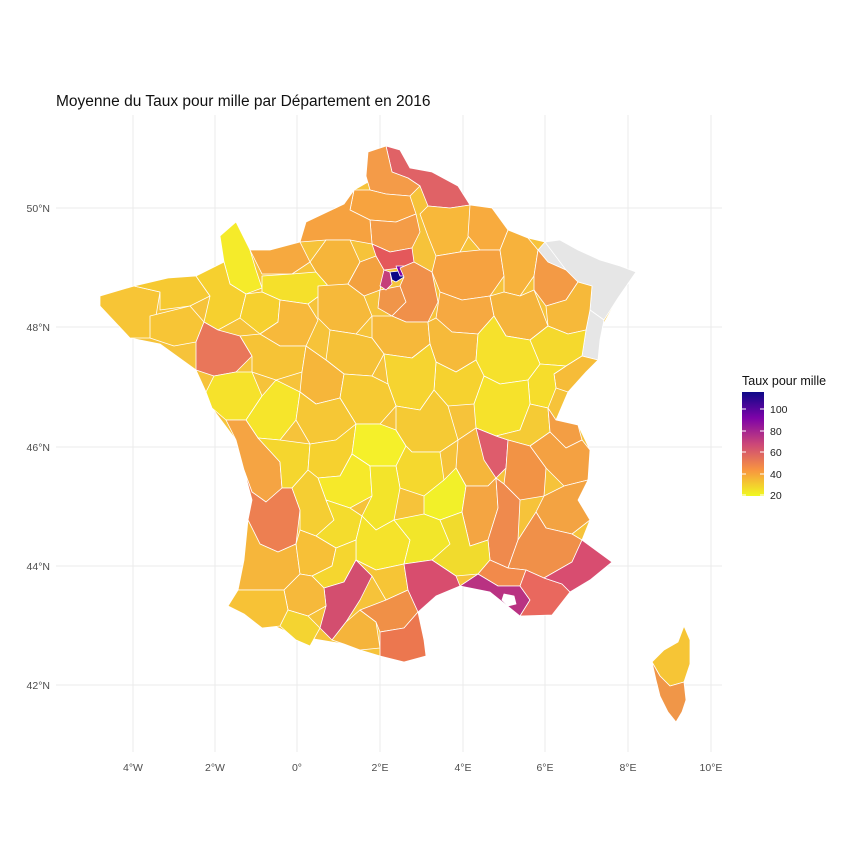  Describe the element at coordinates (544, 768) in the screenshot. I see `x-tick-6e: 6°E` at that location.